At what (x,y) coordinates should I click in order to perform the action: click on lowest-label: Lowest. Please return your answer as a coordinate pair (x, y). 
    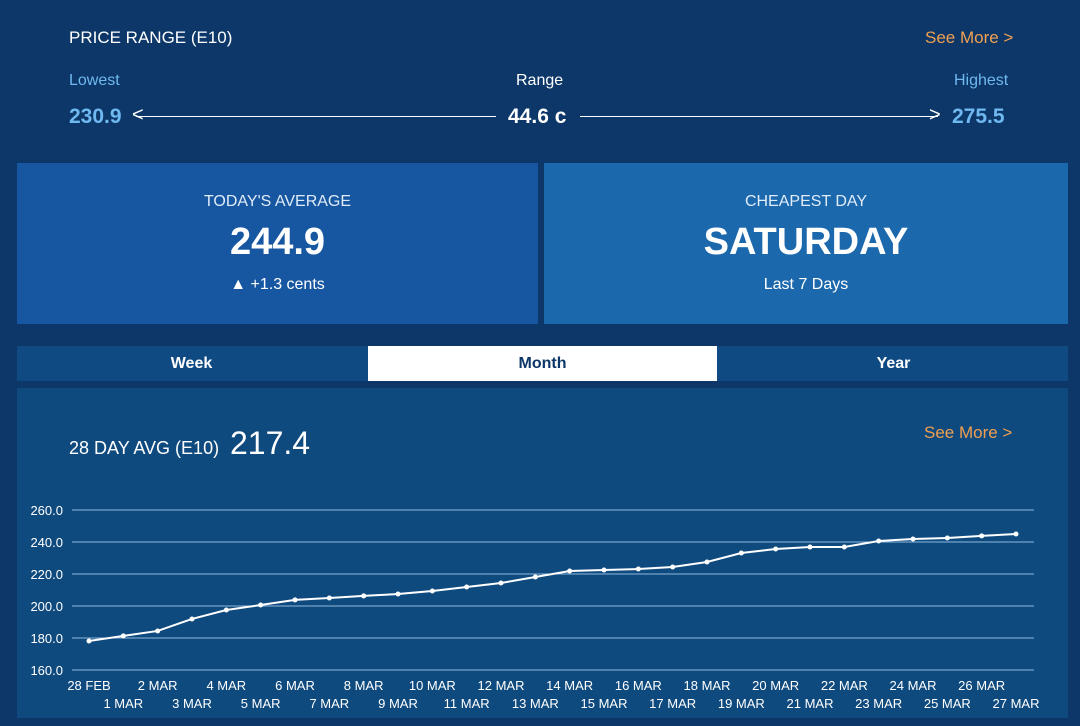
    Looking at the image, I should click on (94, 80).